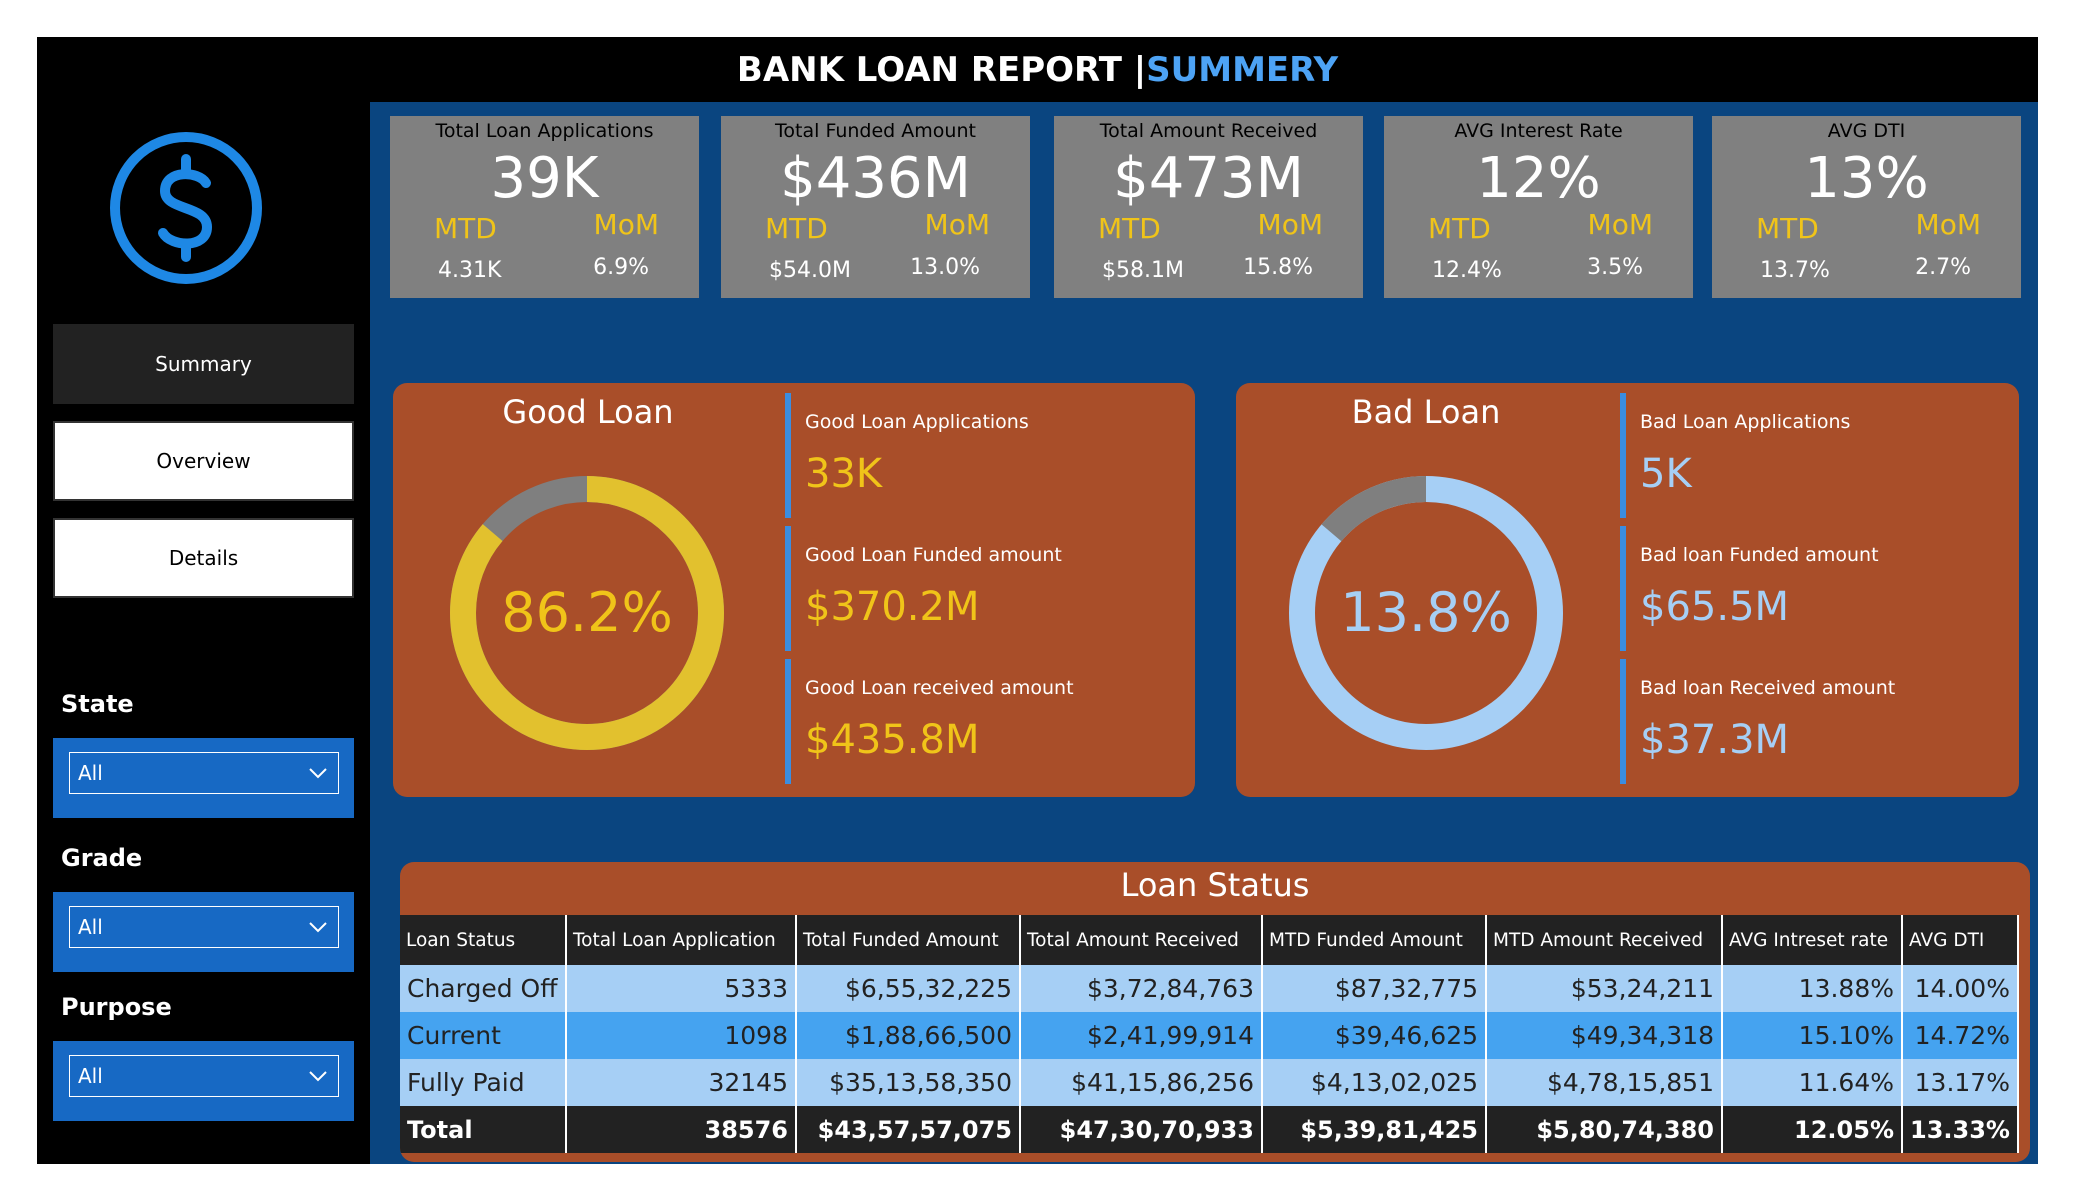  Describe the element at coordinates (1208, 178) in the screenshot. I see `kpi-value: $473M` at that location.